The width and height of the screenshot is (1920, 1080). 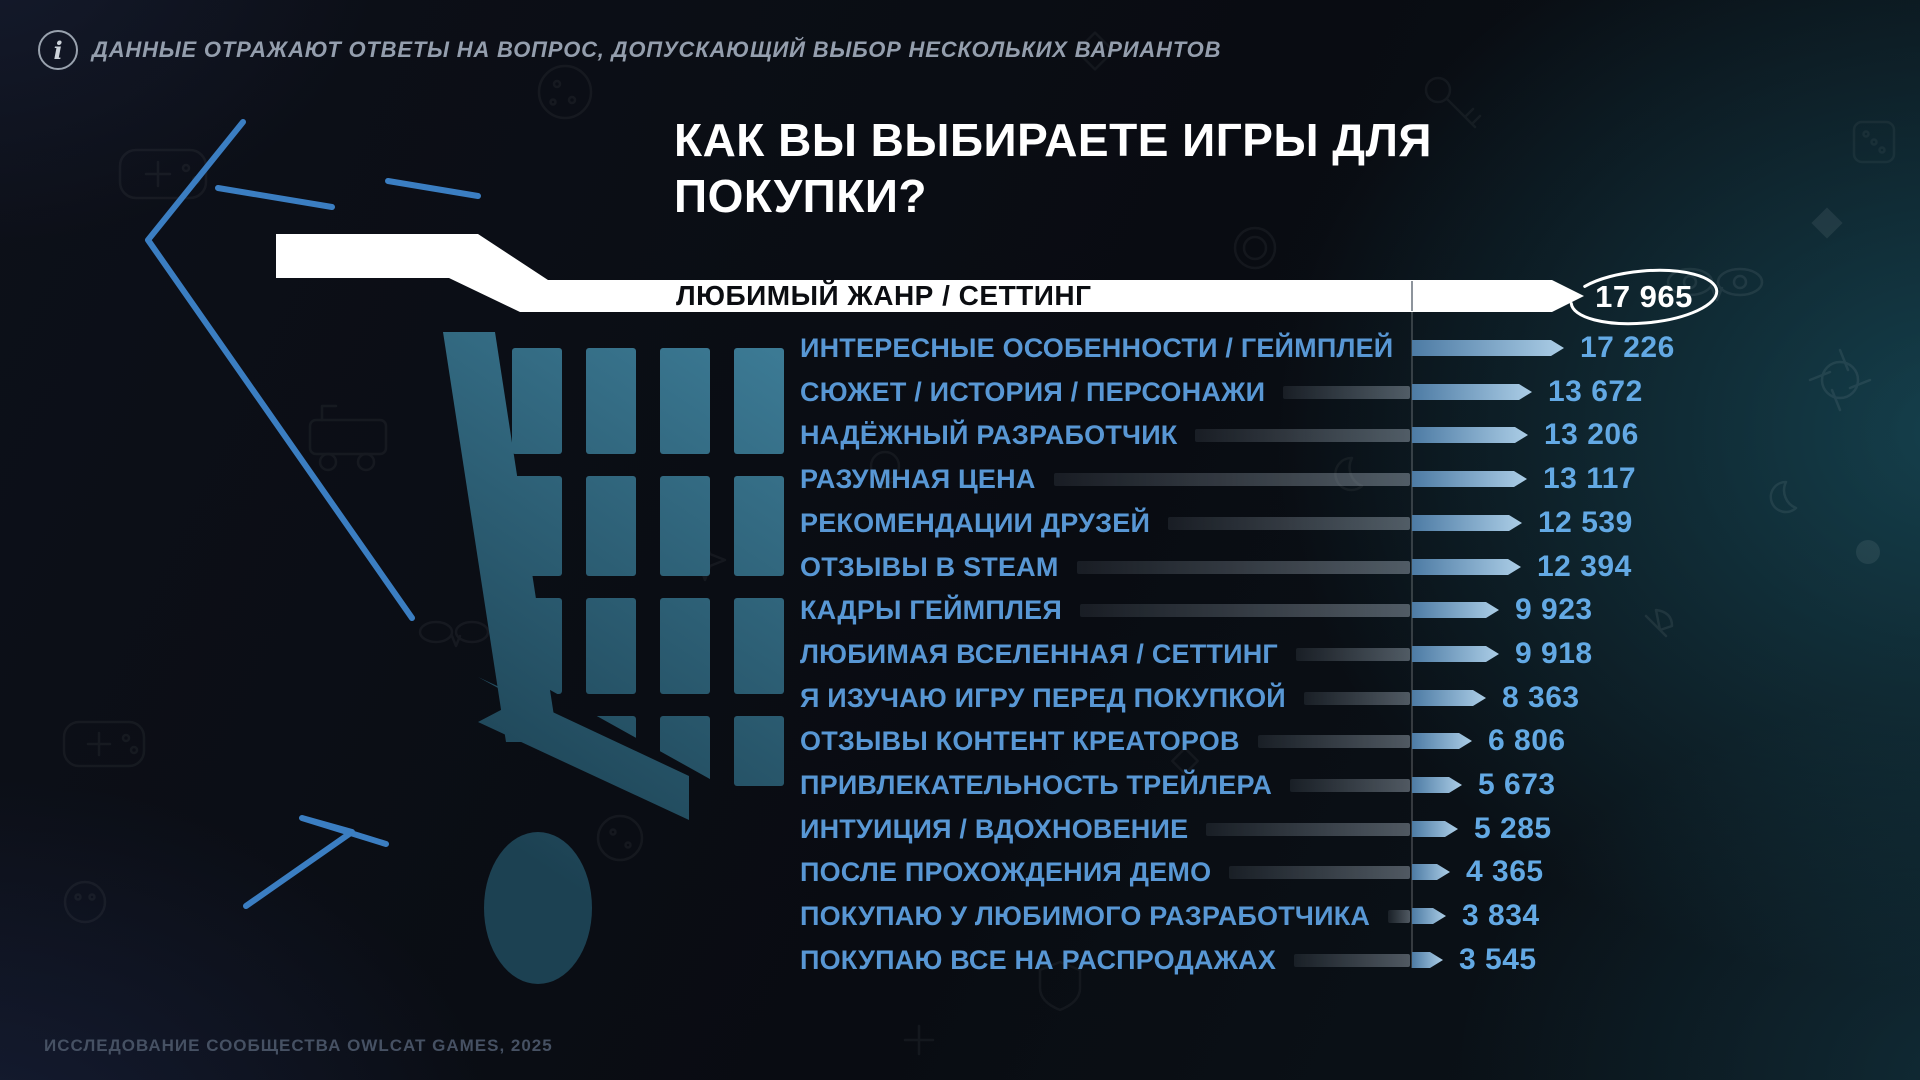 What do you see at coordinates (1585, 522) in the screenshot?
I see `bar-value: 12 539` at bounding box center [1585, 522].